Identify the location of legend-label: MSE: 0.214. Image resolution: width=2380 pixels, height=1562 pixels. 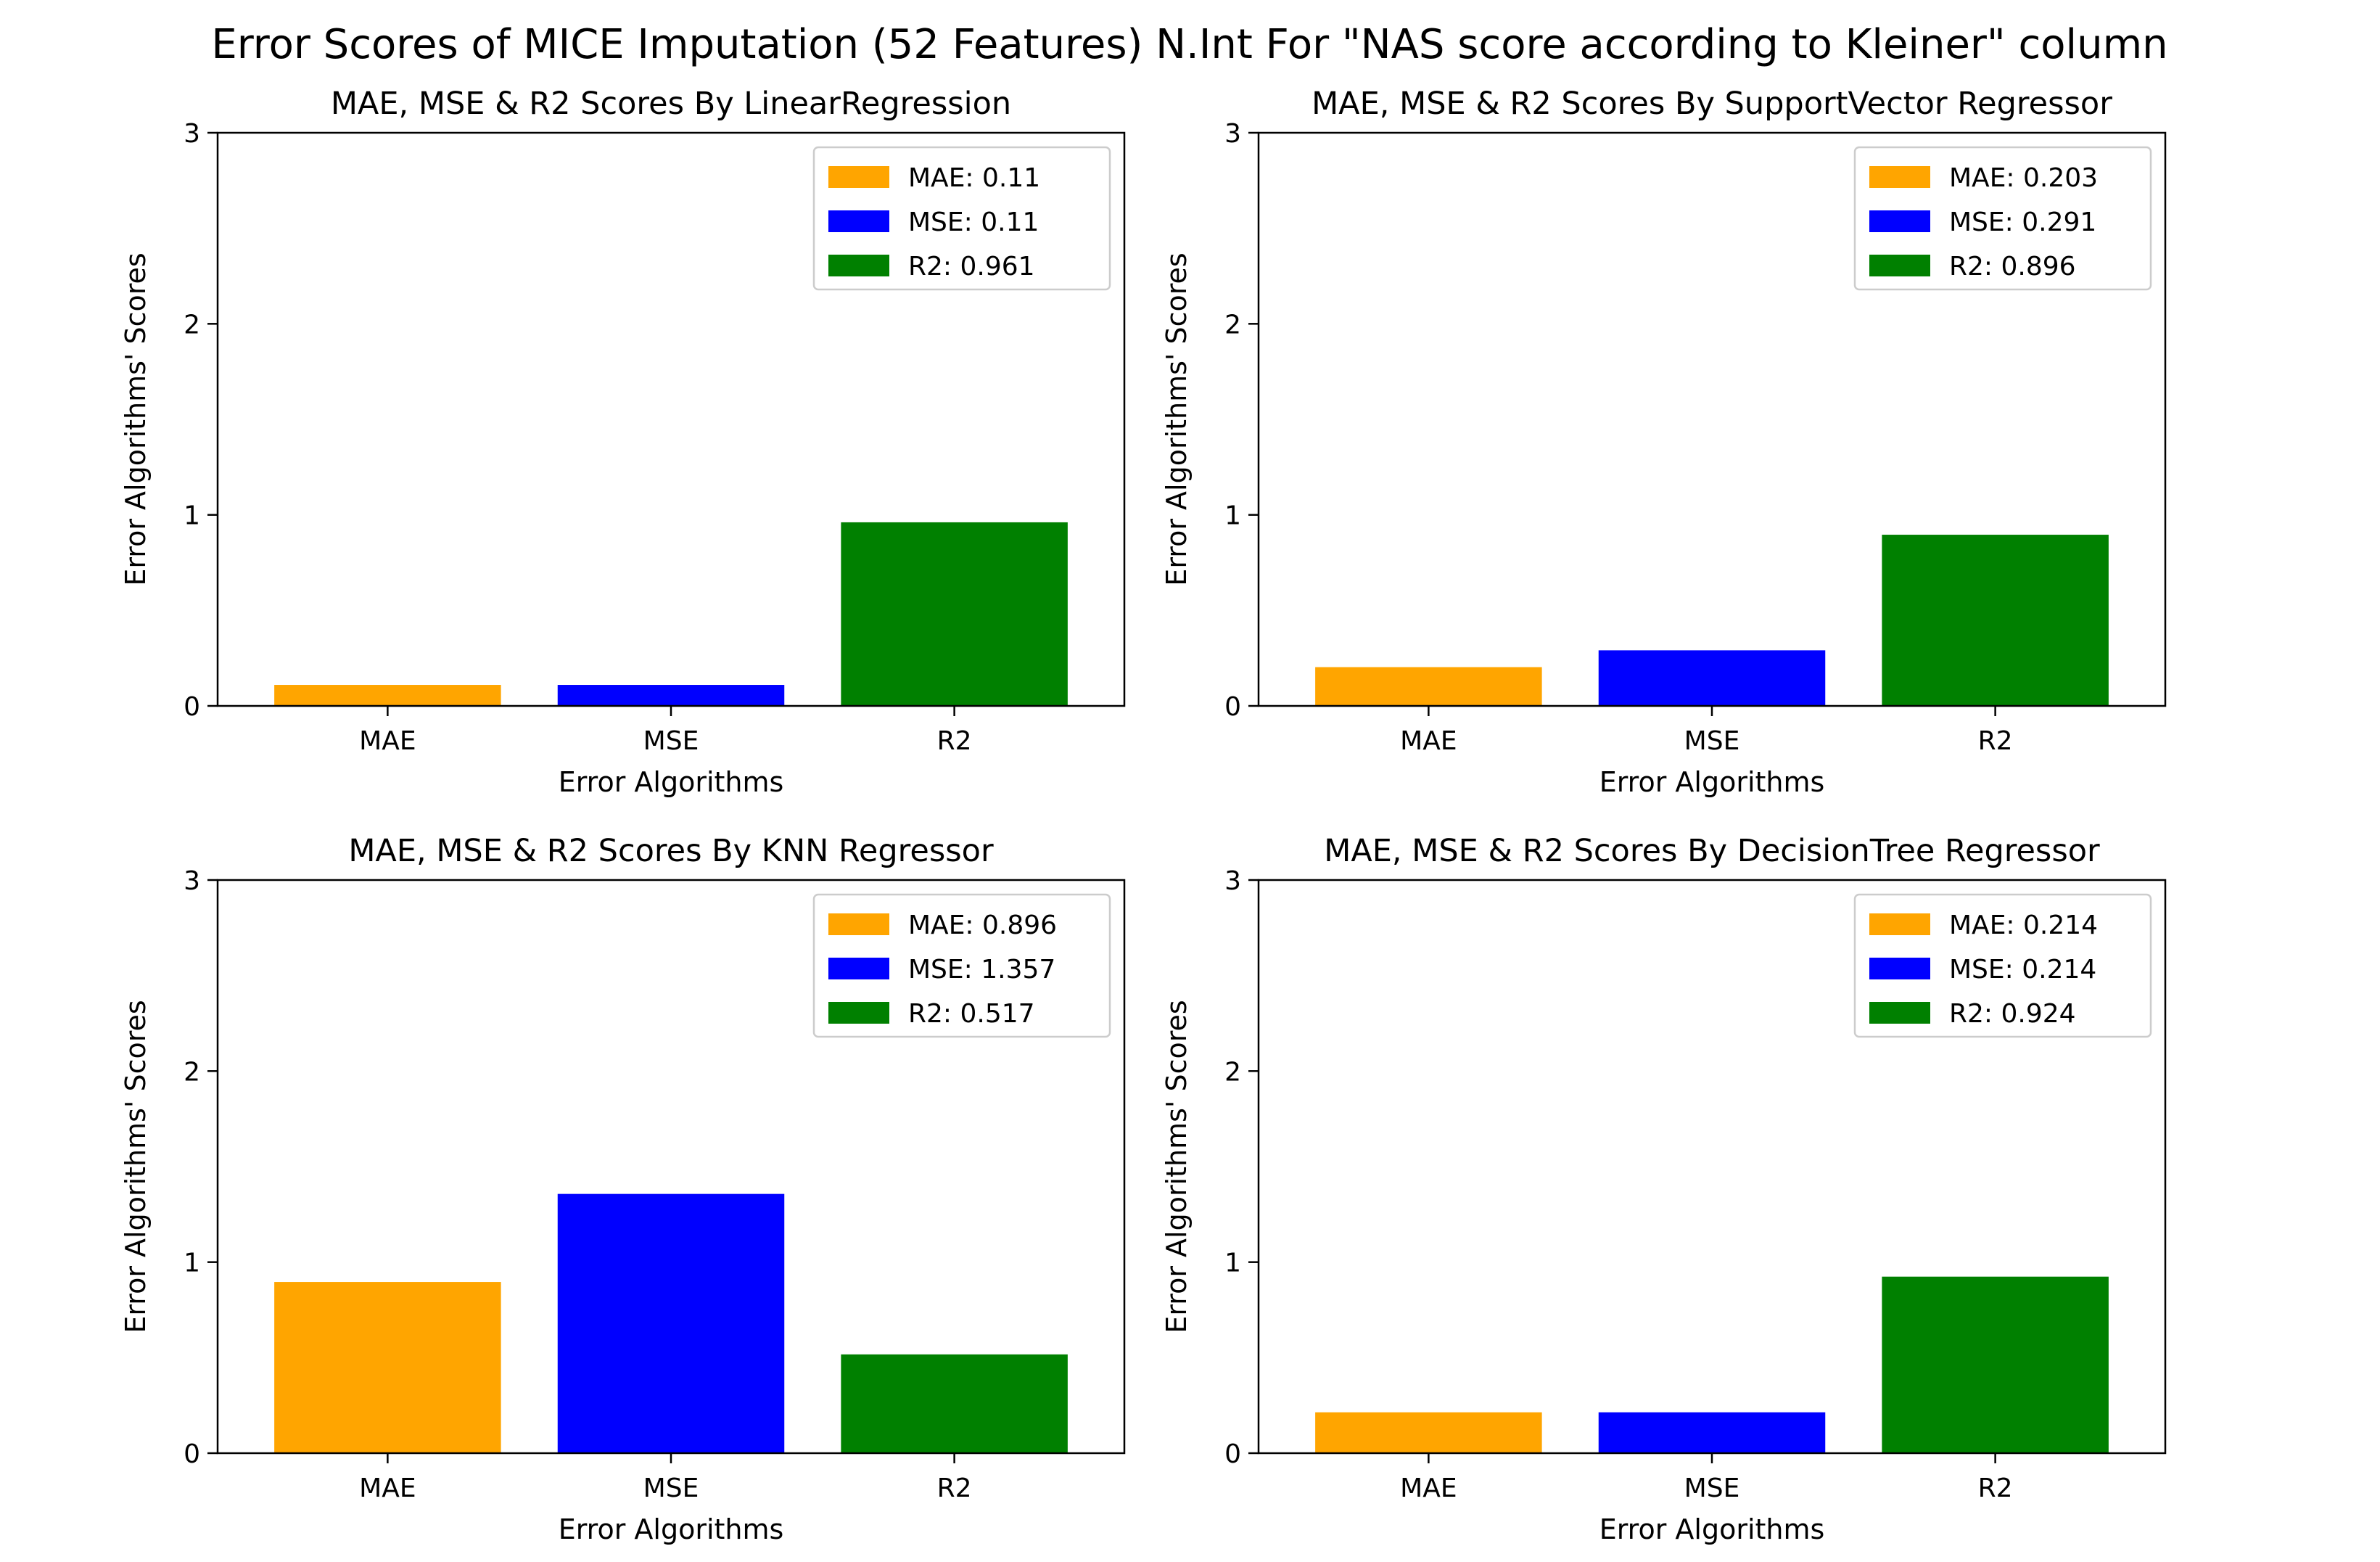
(2022, 970).